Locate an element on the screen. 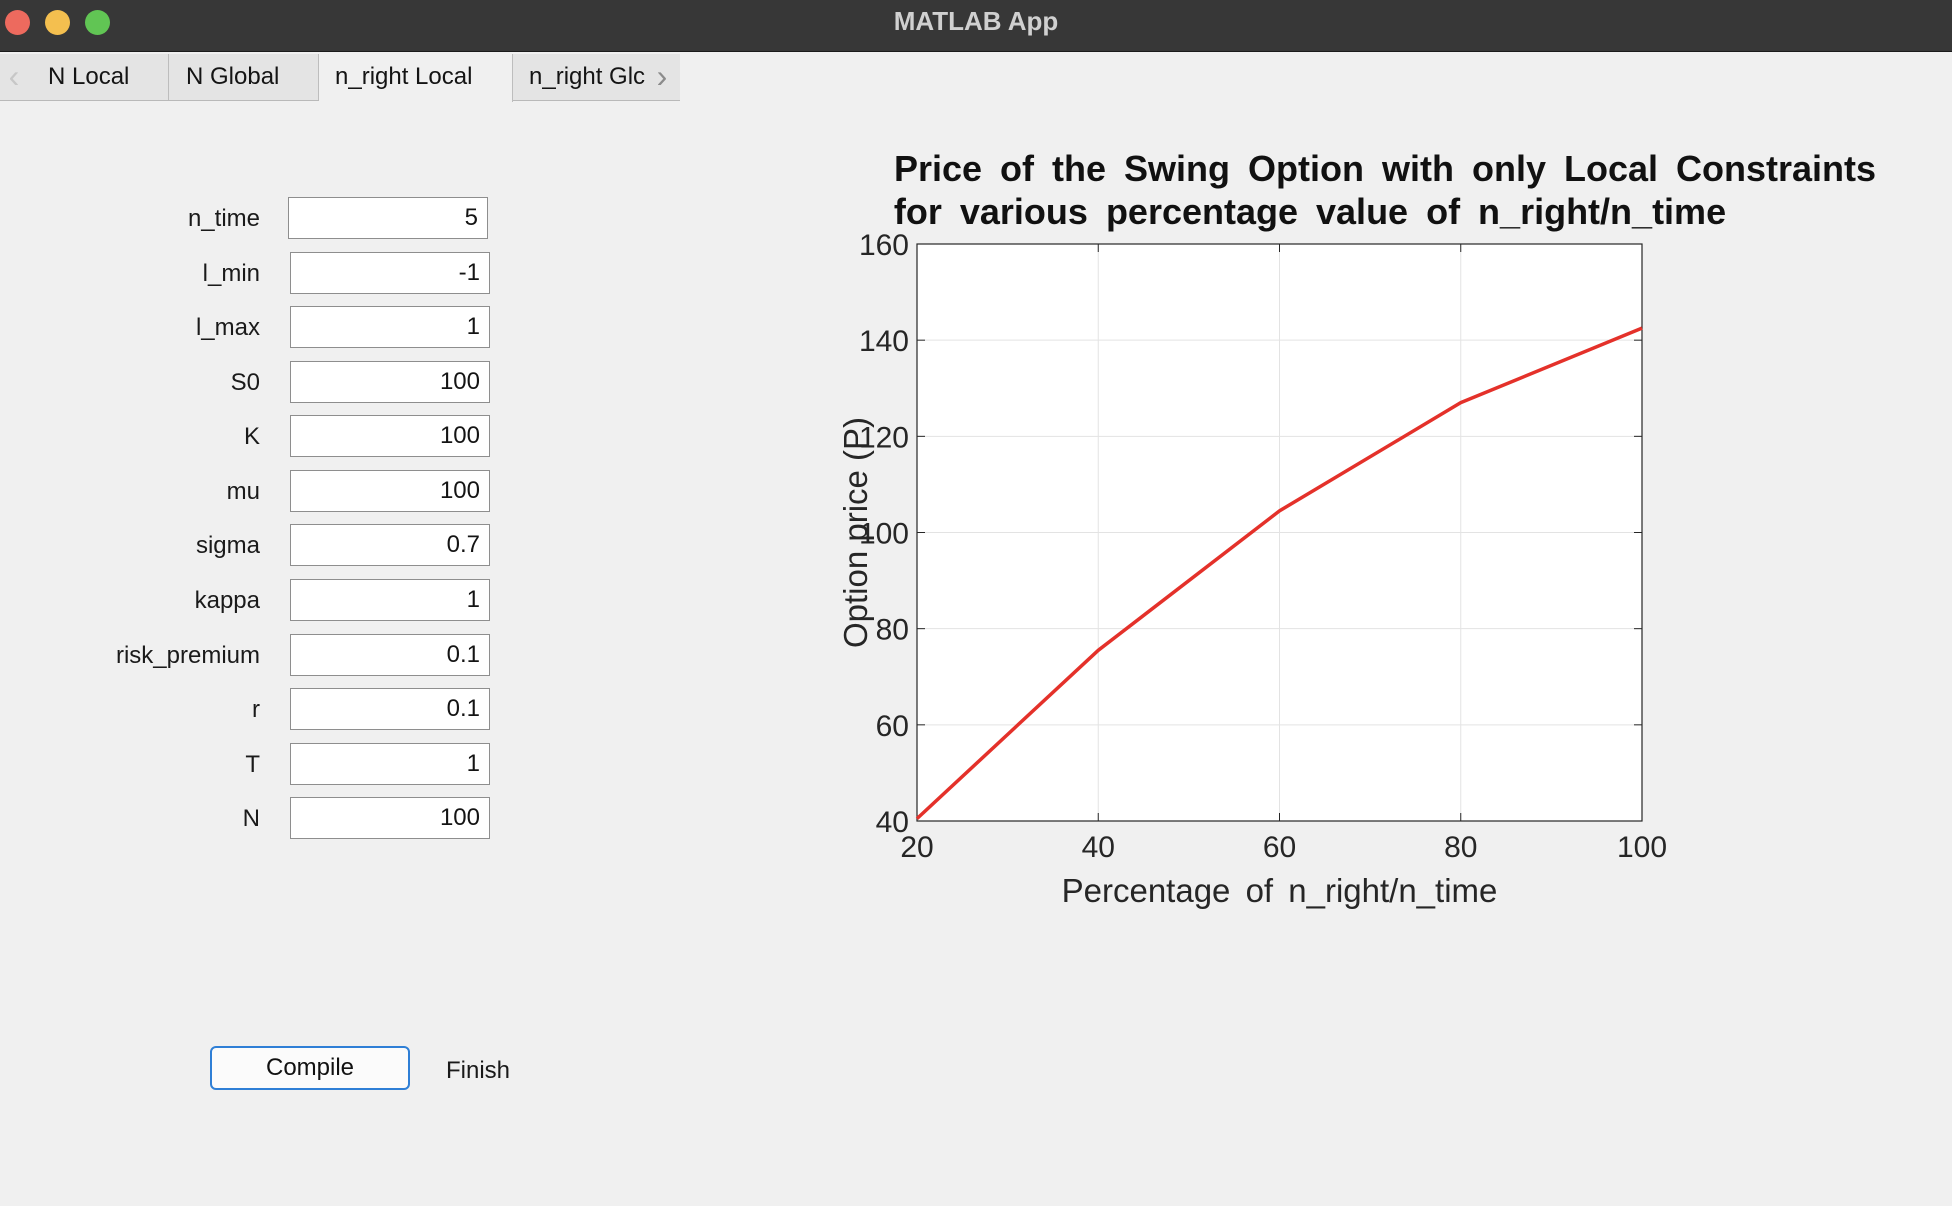 The width and height of the screenshot is (1952, 1206). y-tick-label: 100 is located at coordinates (884, 534).